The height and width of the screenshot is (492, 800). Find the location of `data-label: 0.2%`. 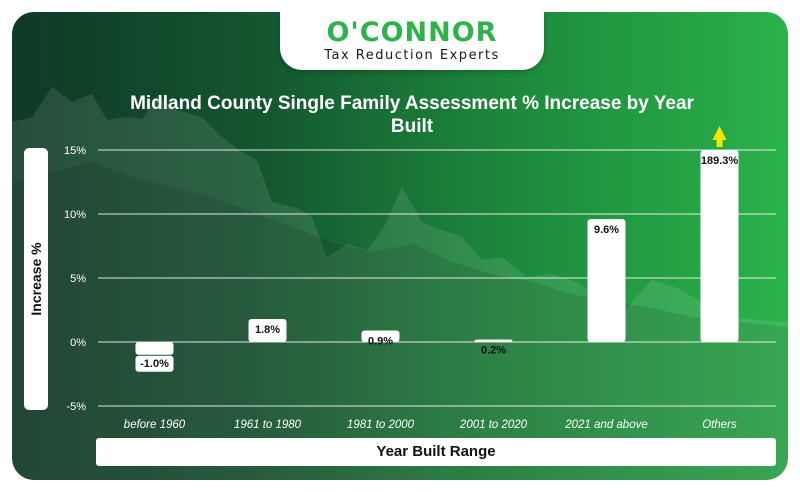

data-label: 0.2% is located at coordinates (493, 350).